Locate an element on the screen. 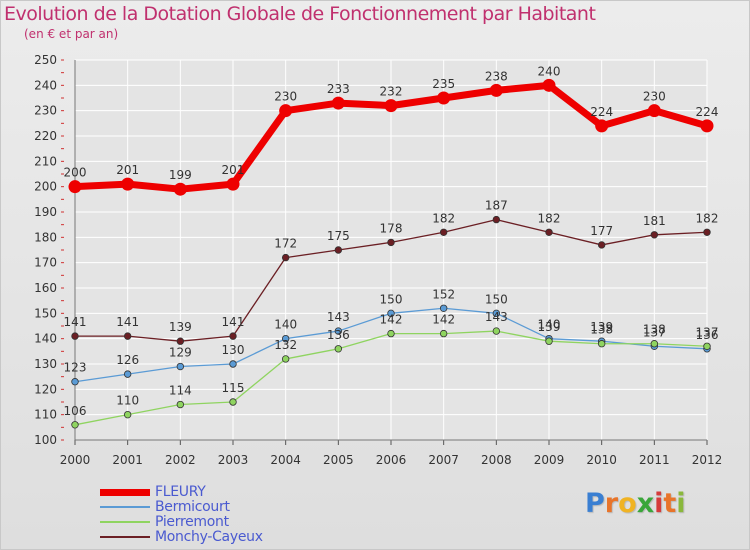  legend-label: Monchy-Cayeux is located at coordinates (209, 537).